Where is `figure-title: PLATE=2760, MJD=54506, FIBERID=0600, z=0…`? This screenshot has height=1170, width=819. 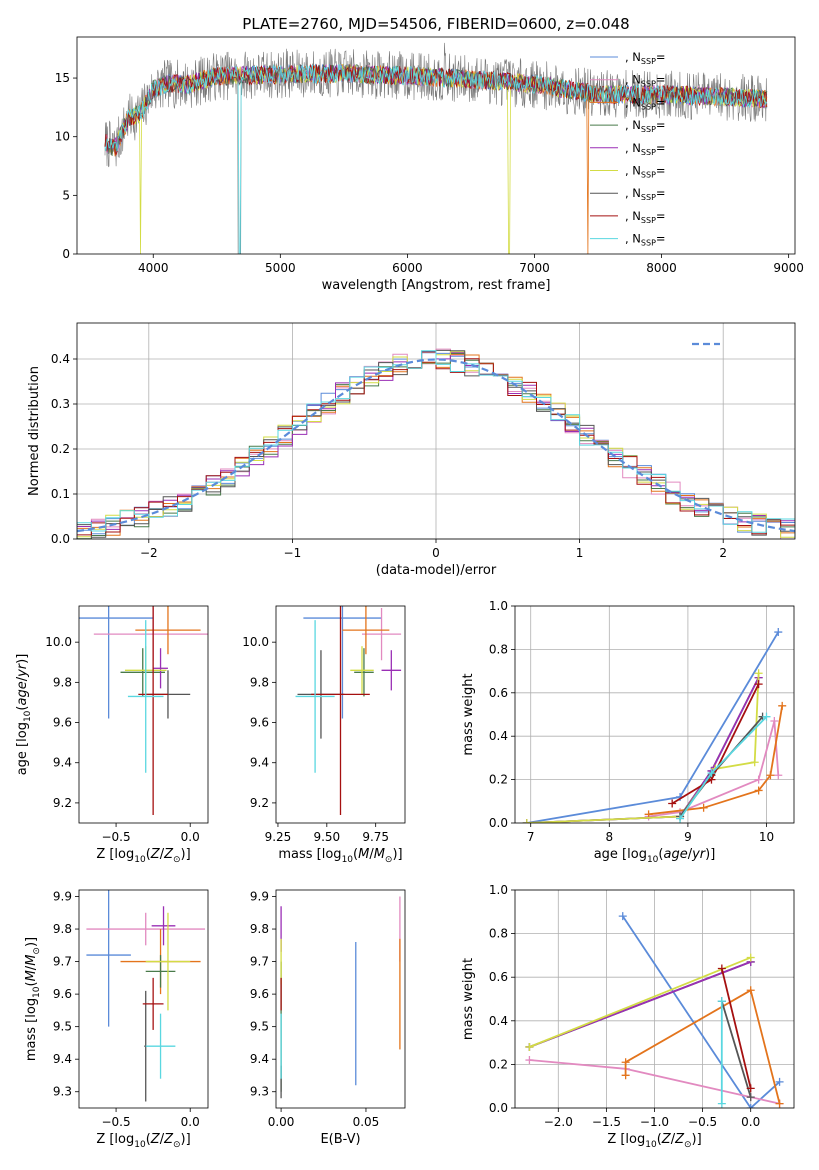 figure-title: PLATE=2760, MJD=54506, FIBERID=0600, z=0… is located at coordinates (435, 24).